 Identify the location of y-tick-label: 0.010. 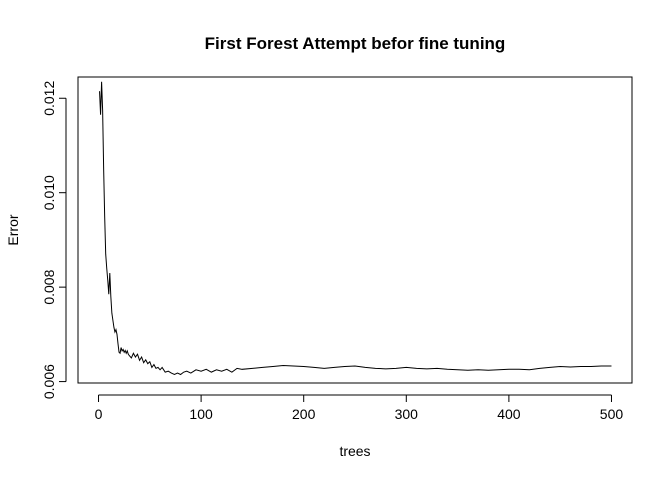
(49, 192).